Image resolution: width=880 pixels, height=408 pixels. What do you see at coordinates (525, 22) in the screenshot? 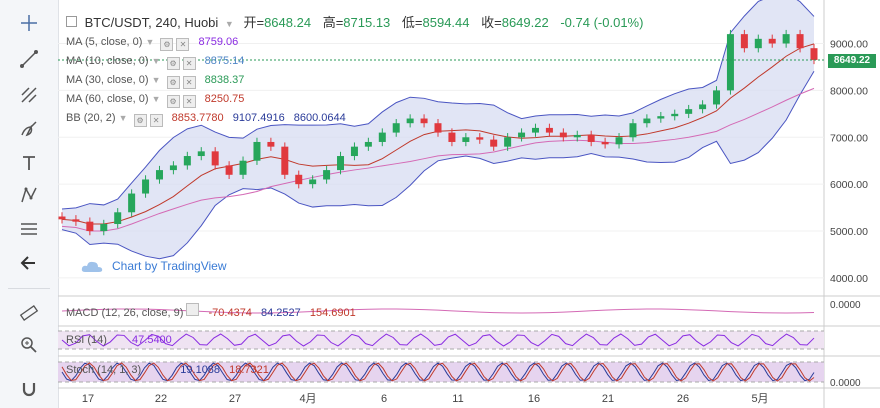
I see `close-value: 8649.22` at bounding box center [525, 22].